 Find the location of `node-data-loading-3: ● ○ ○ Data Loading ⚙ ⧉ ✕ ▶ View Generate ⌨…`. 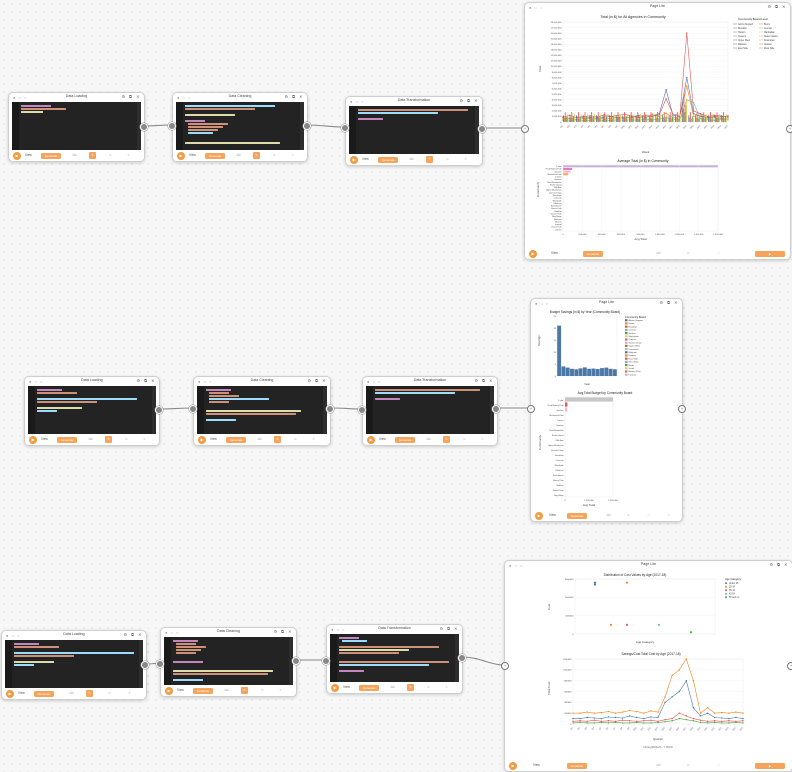

node-data-loading-3: ● ○ ○ Data Loading ⚙ ⧉ ✕ ▶ View Generate ⌨… is located at coordinates (74, 665).